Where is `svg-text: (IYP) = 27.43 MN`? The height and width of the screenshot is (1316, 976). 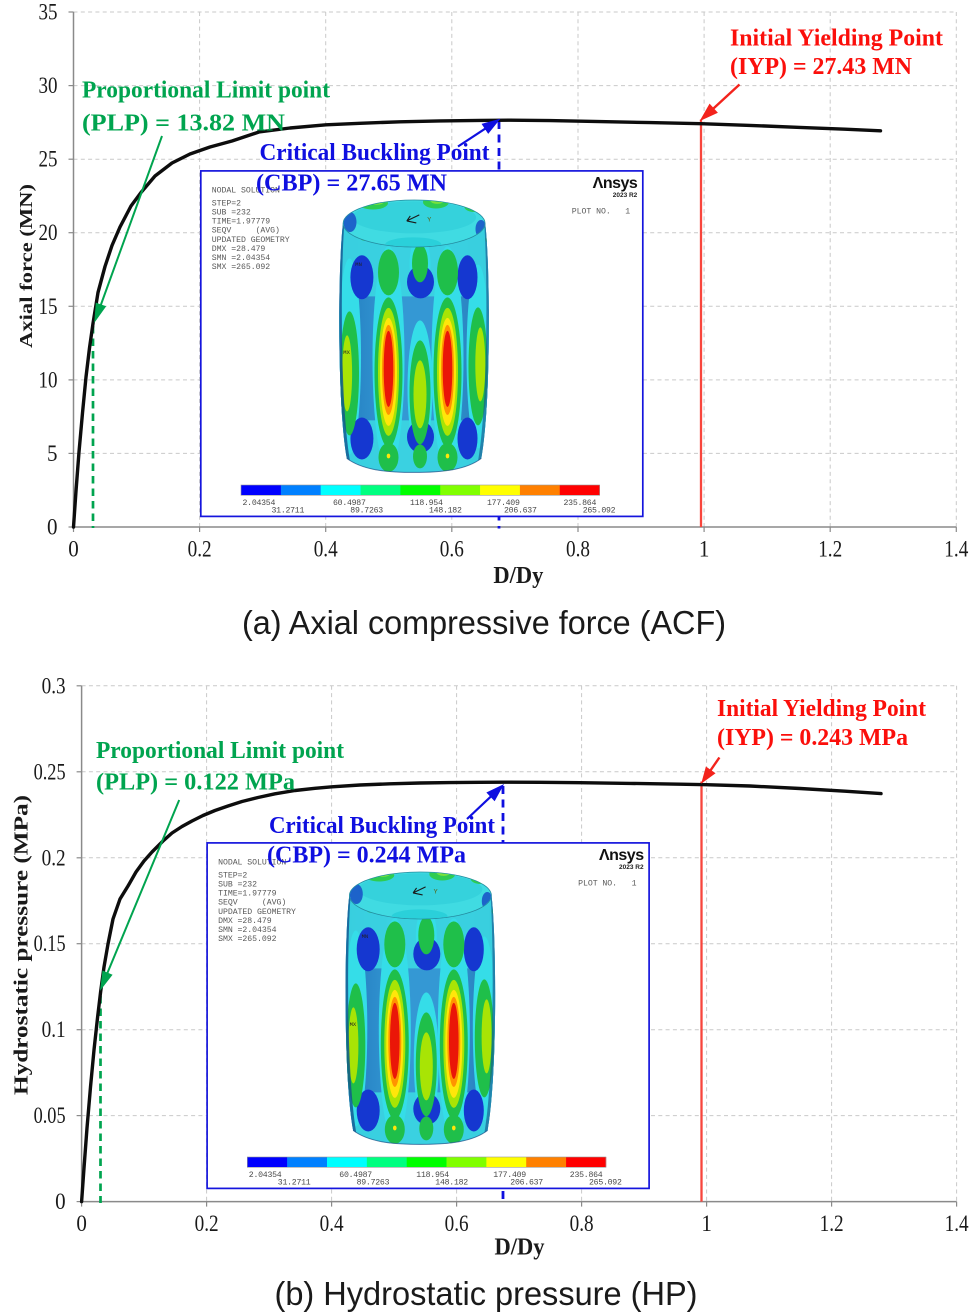 svg-text: (IYP) = 27.43 MN is located at coordinates (821, 66).